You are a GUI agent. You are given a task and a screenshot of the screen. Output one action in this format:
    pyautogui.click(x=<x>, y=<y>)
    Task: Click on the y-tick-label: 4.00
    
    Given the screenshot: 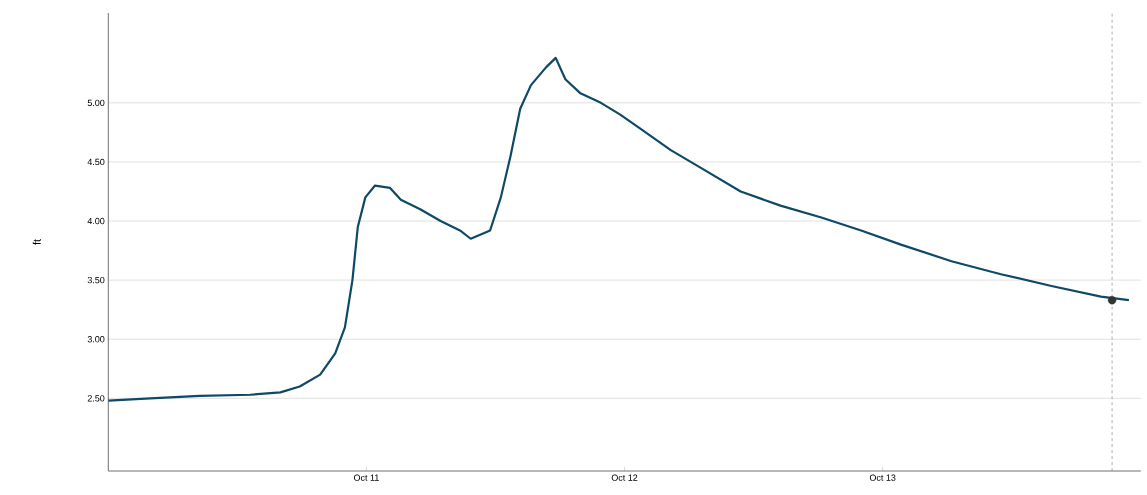 What is the action you would take?
    pyautogui.click(x=96, y=221)
    